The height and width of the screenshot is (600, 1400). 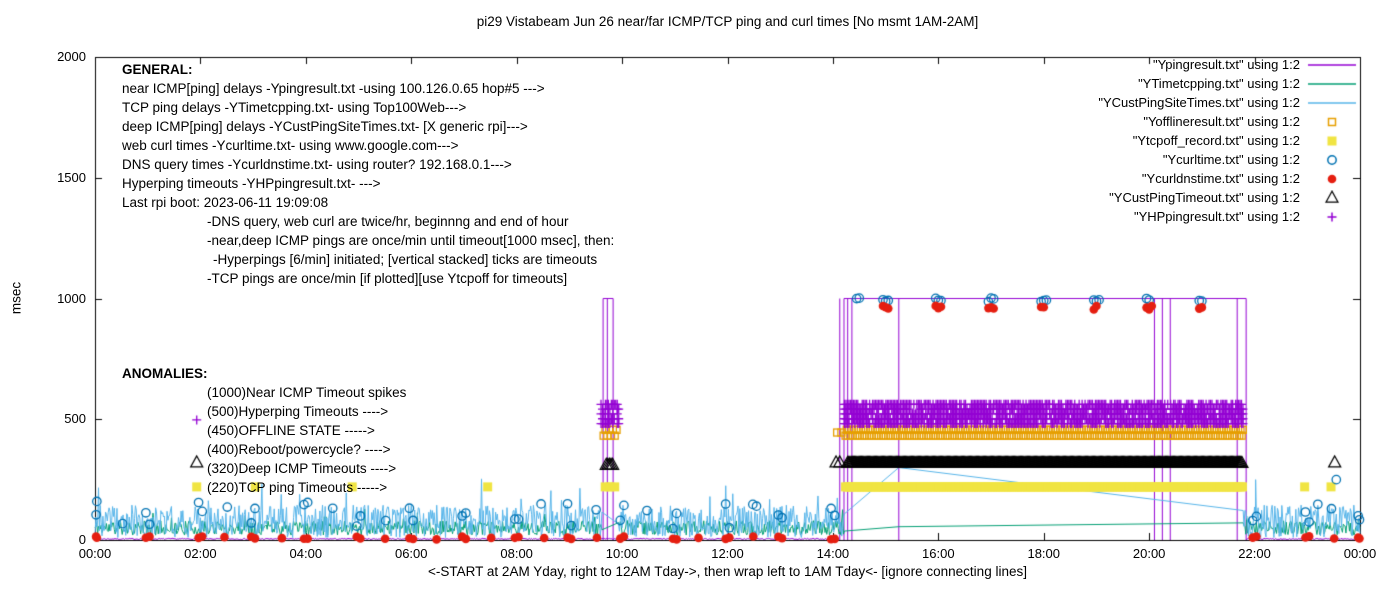 What do you see at coordinates (1226, 64) in the screenshot?
I see `legend-label: "Ypingresult.txt" using 1:2` at bounding box center [1226, 64].